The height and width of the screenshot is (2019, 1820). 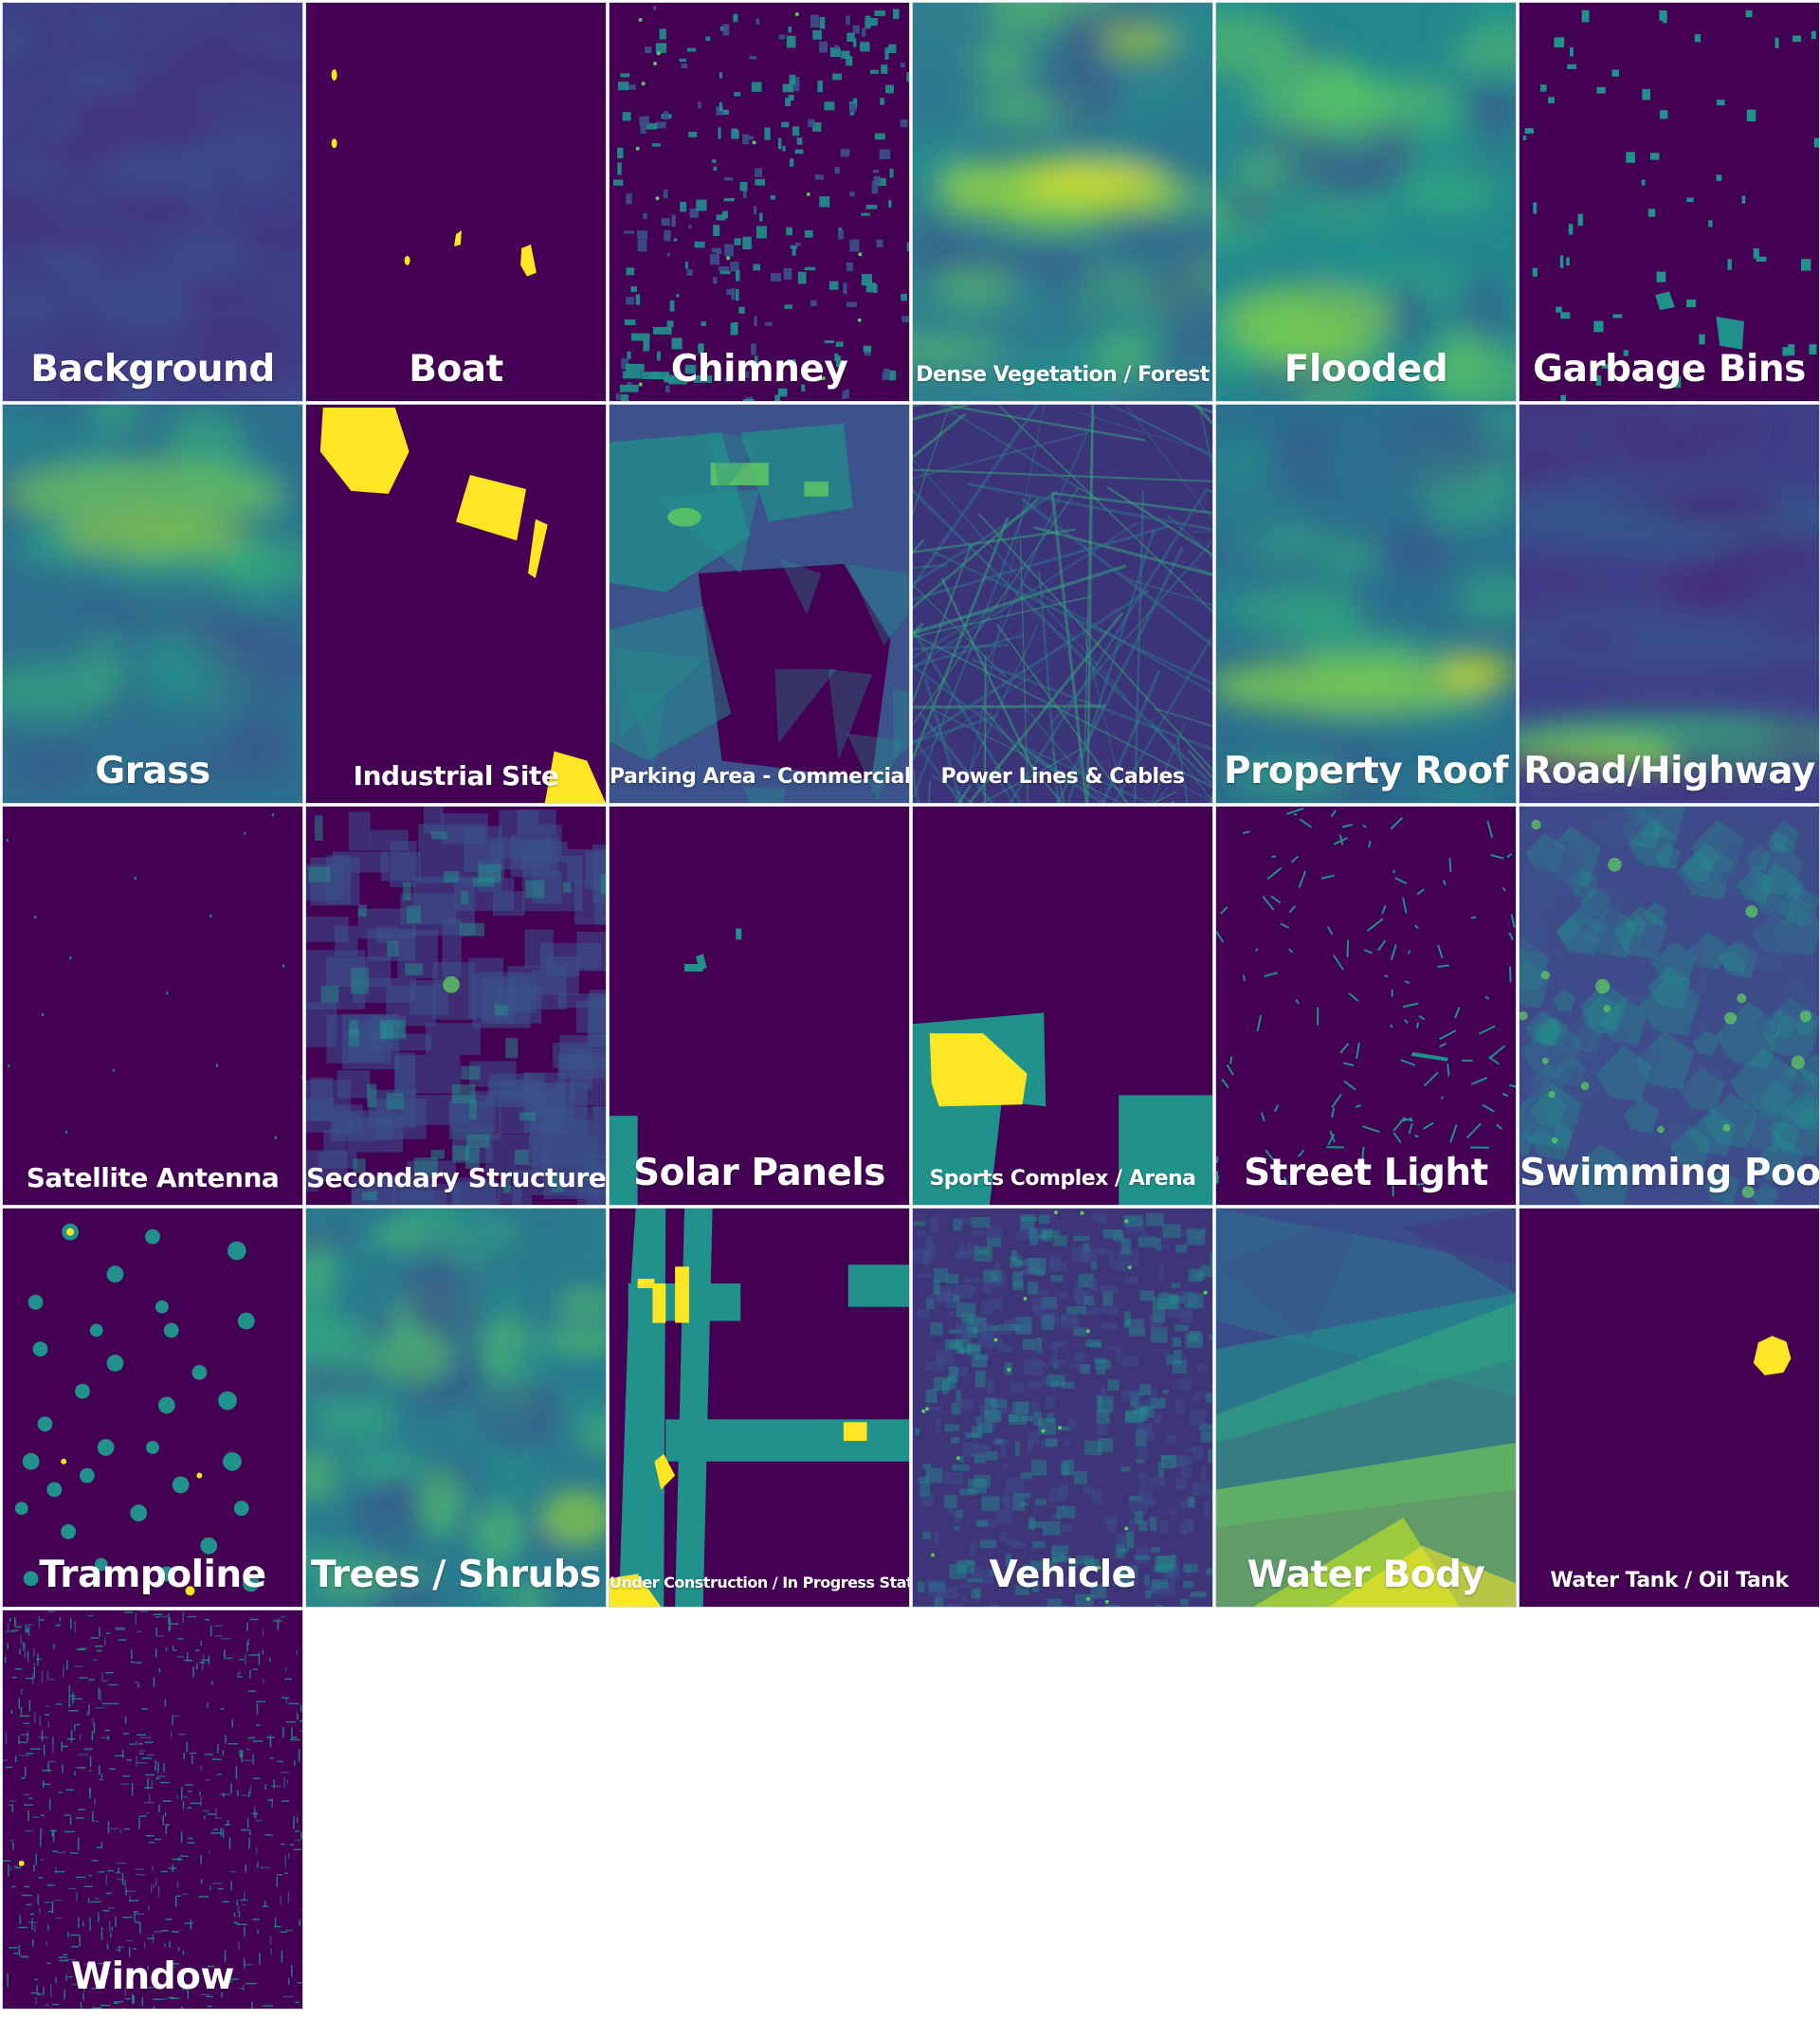 What do you see at coordinates (456, 1575) in the screenshot?
I see `tile-label: Trees / Shrubs` at bounding box center [456, 1575].